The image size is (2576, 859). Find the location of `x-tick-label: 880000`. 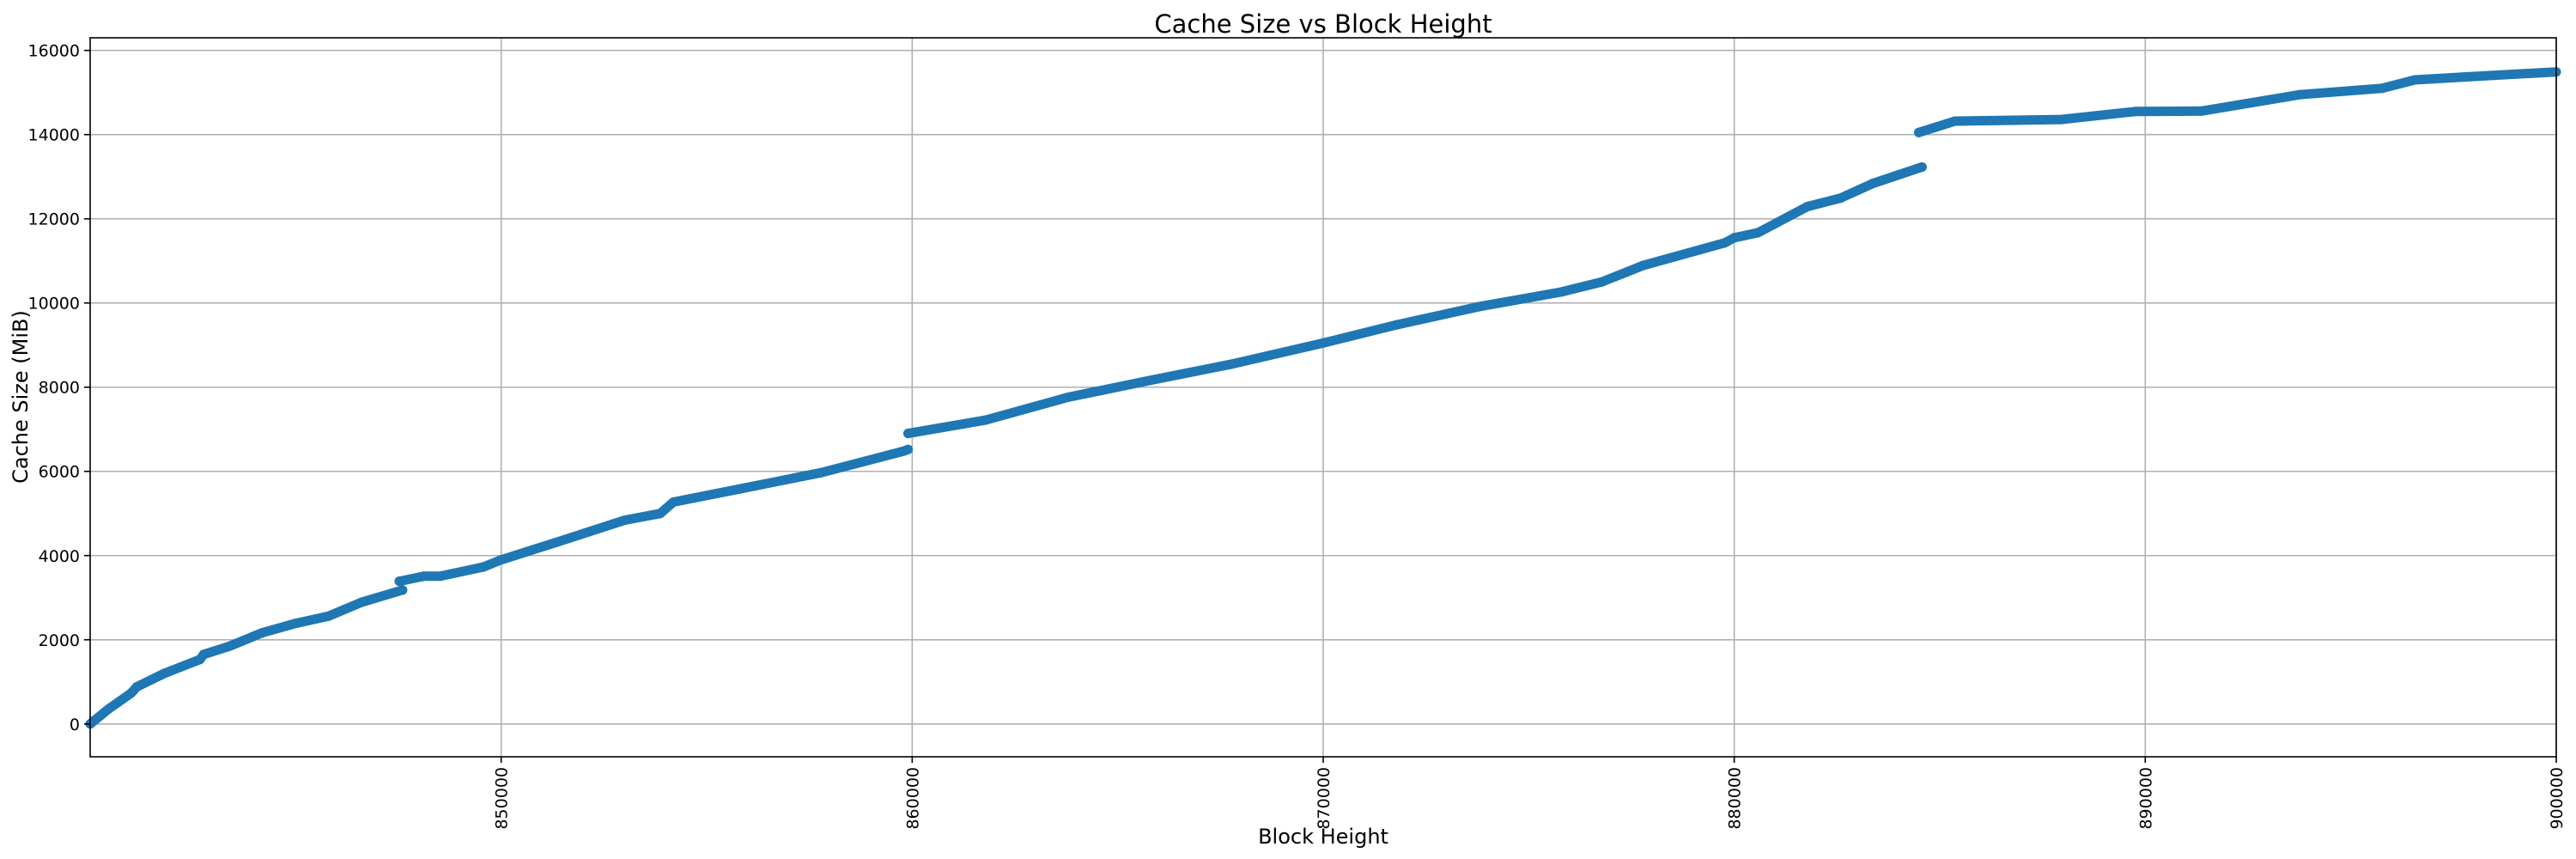

x-tick-label: 880000 is located at coordinates (1736, 799).